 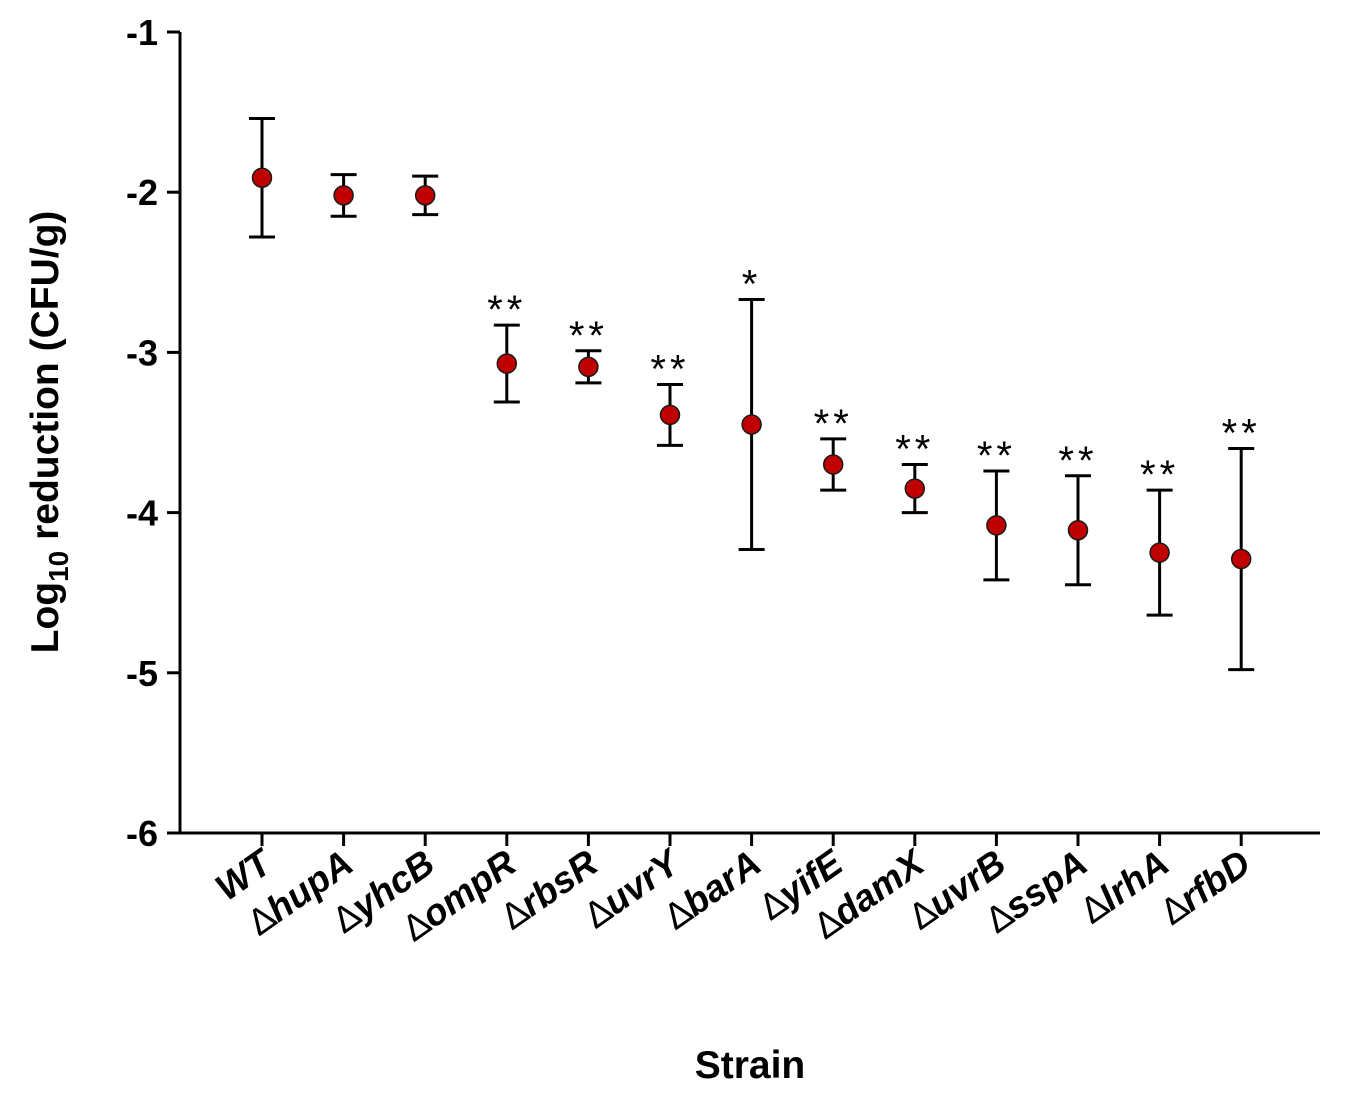 What do you see at coordinates (45, 381) in the screenshot?
I see `y-axis-label-rest: reduction (CFU/g)` at bounding box center [45, 381].